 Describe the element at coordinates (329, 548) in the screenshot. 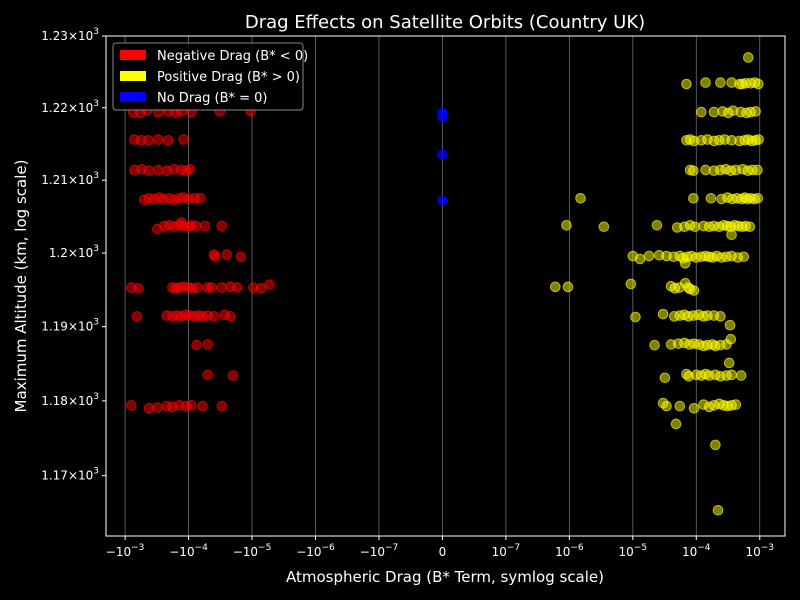

I see `x-tick-exponent: −6` at that location.